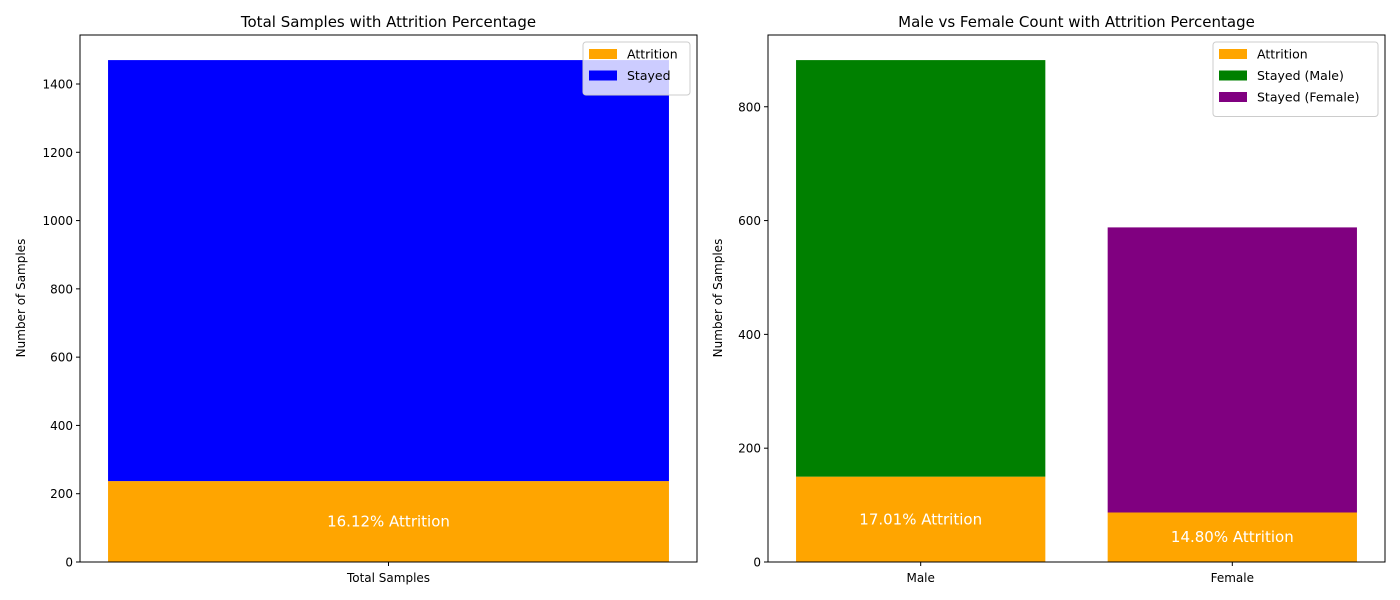 The image size is (1400, 600). I want to click on y-tick-label: 1000, so click(57, 221).